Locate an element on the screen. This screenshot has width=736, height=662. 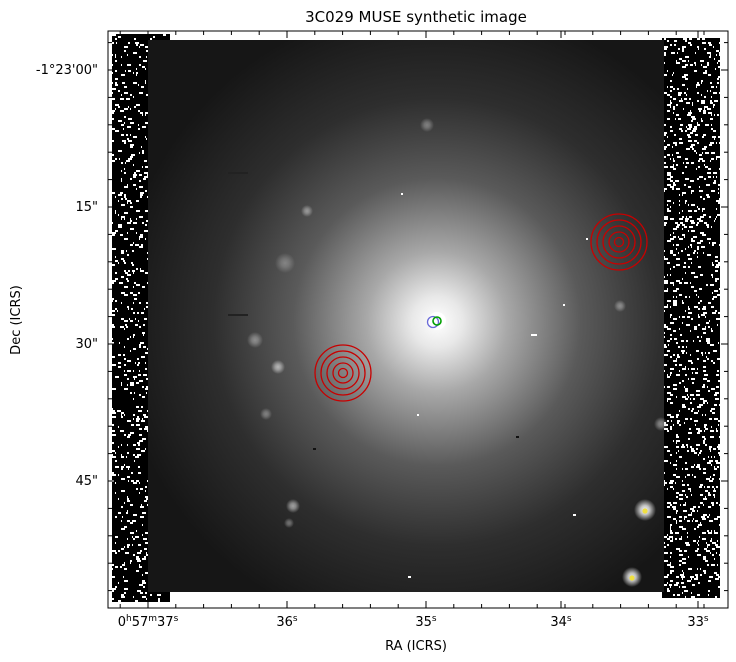
y-tick-label: 30" is located at coordinates (86, 344).